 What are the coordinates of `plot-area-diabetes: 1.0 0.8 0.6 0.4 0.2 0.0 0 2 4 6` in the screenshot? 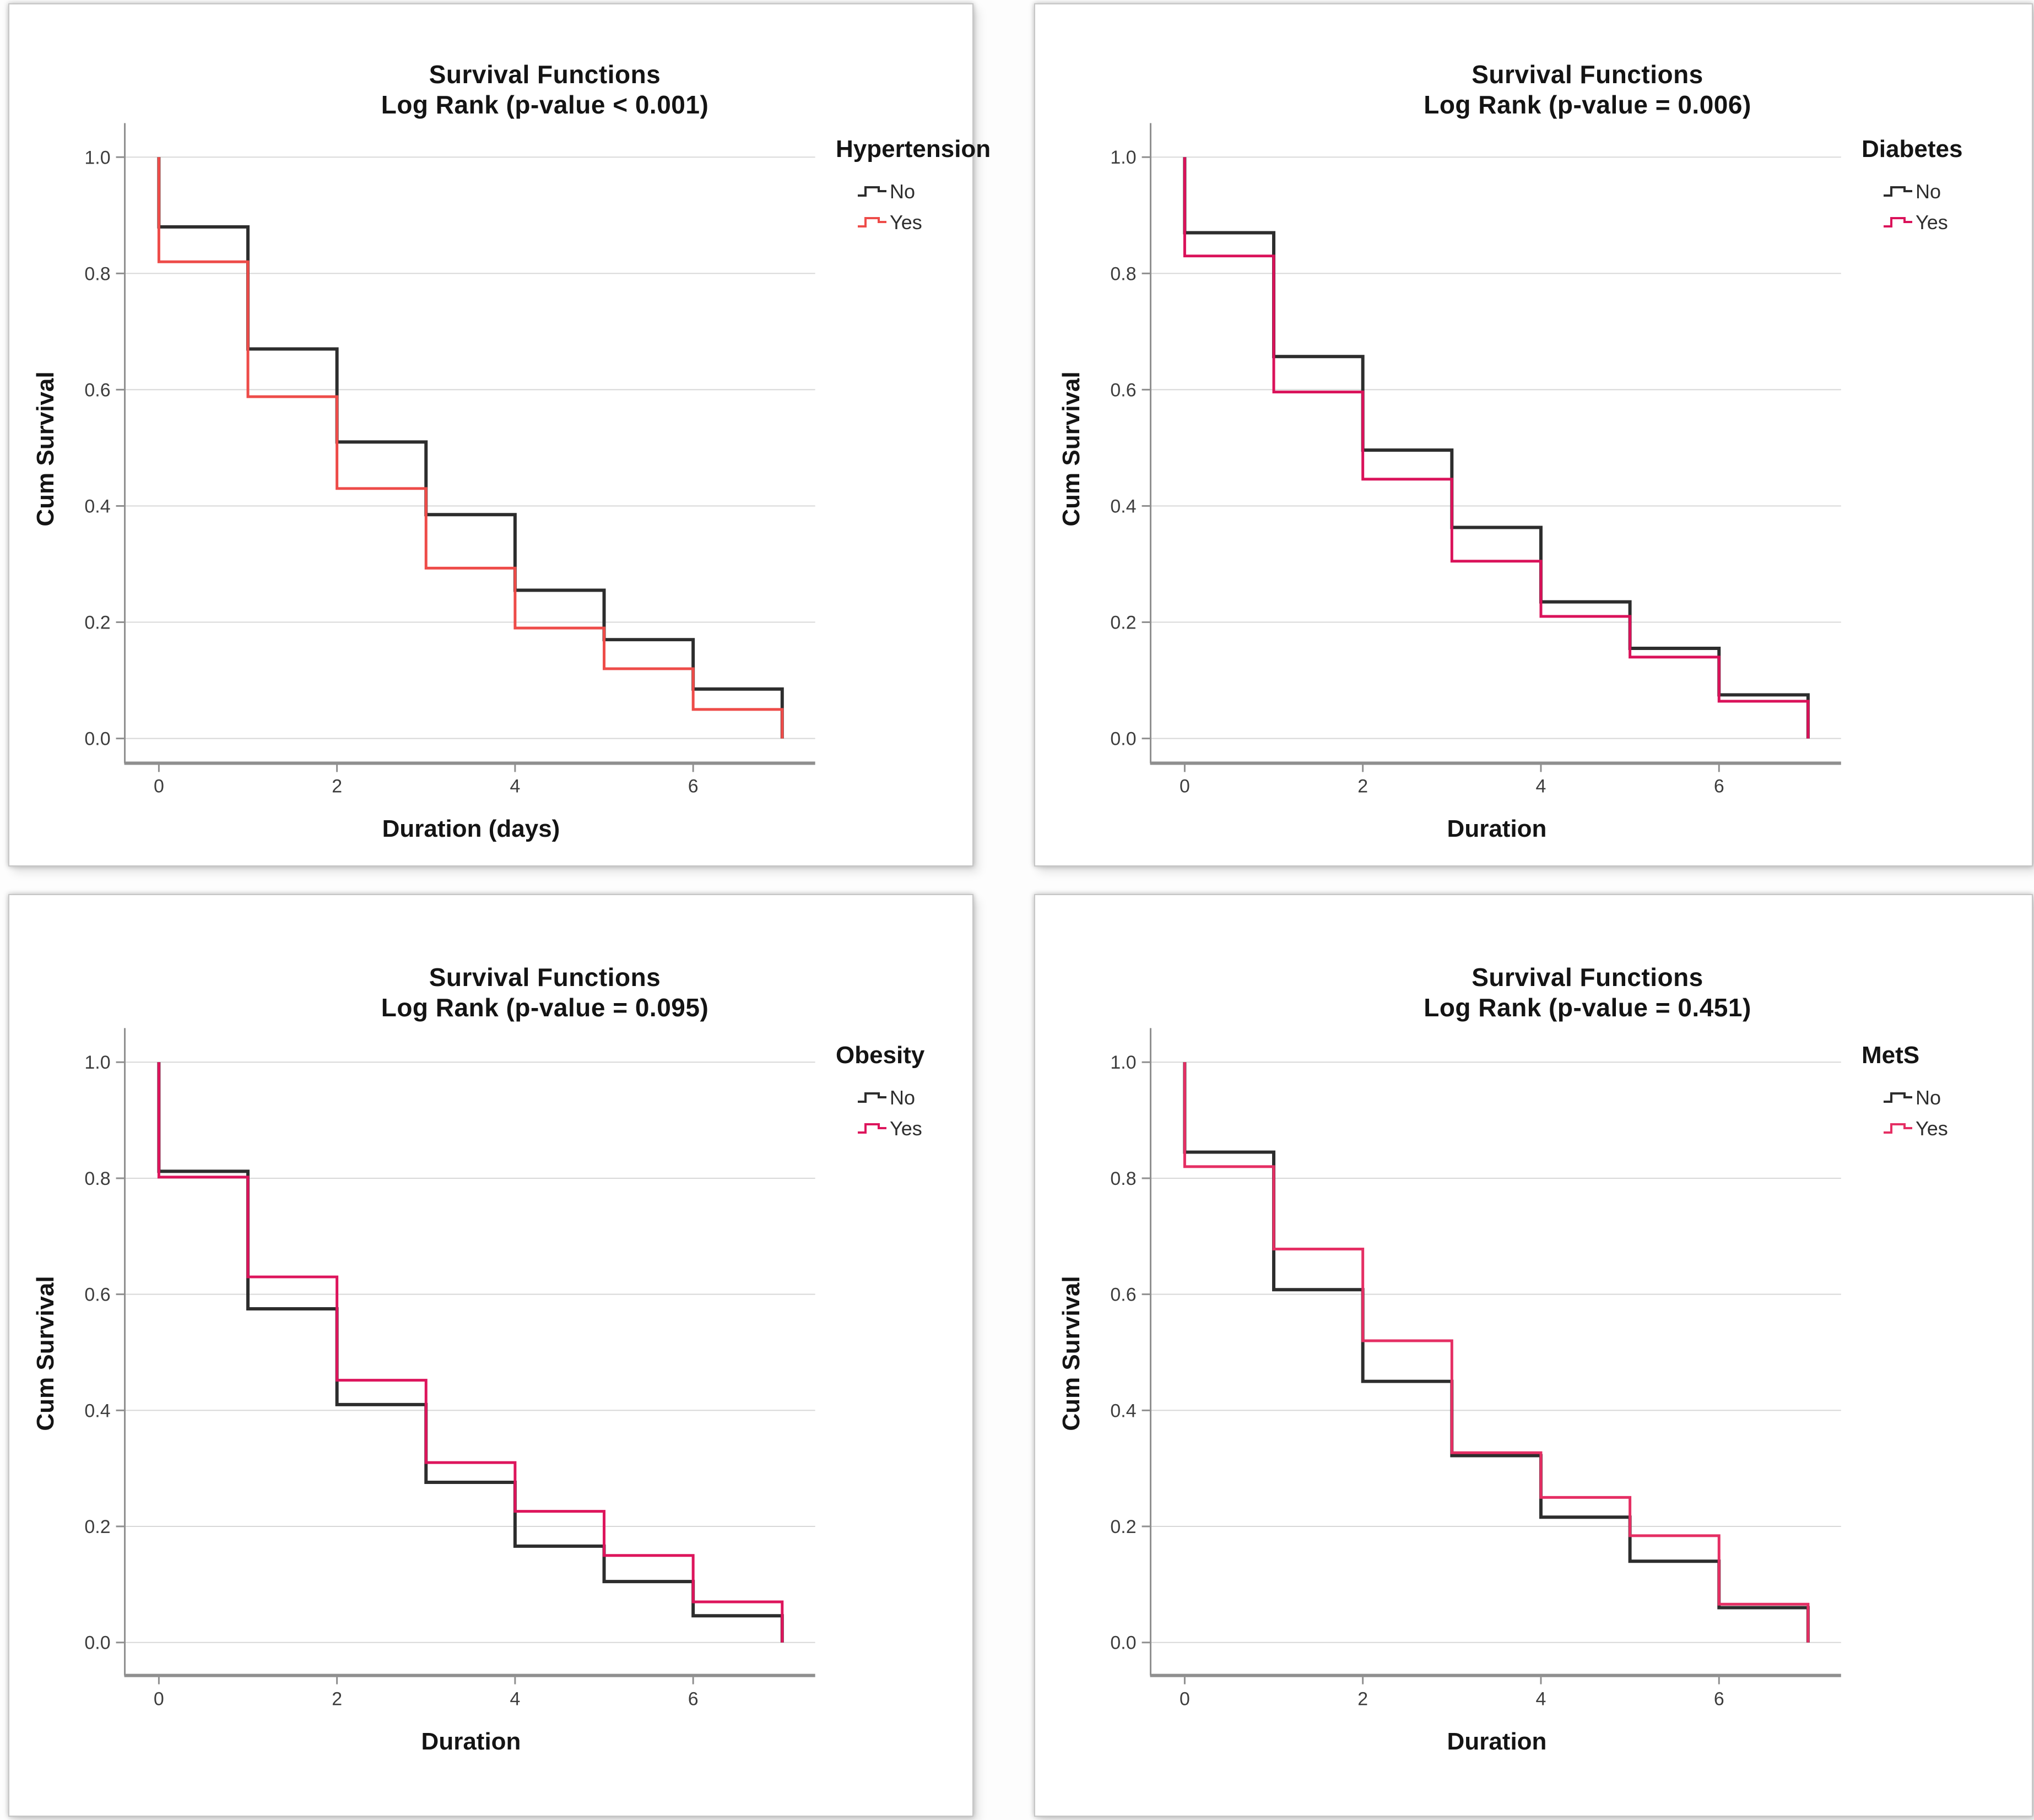 It's located at (1475, 460).